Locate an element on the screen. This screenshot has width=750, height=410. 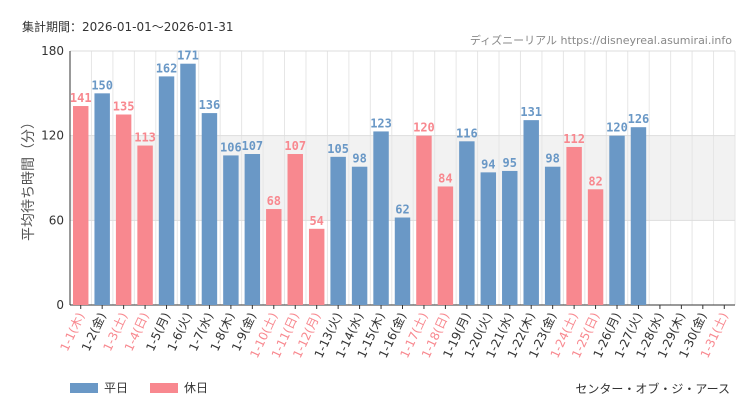
bar-1-17(土) is located at coordinates (424, 220).